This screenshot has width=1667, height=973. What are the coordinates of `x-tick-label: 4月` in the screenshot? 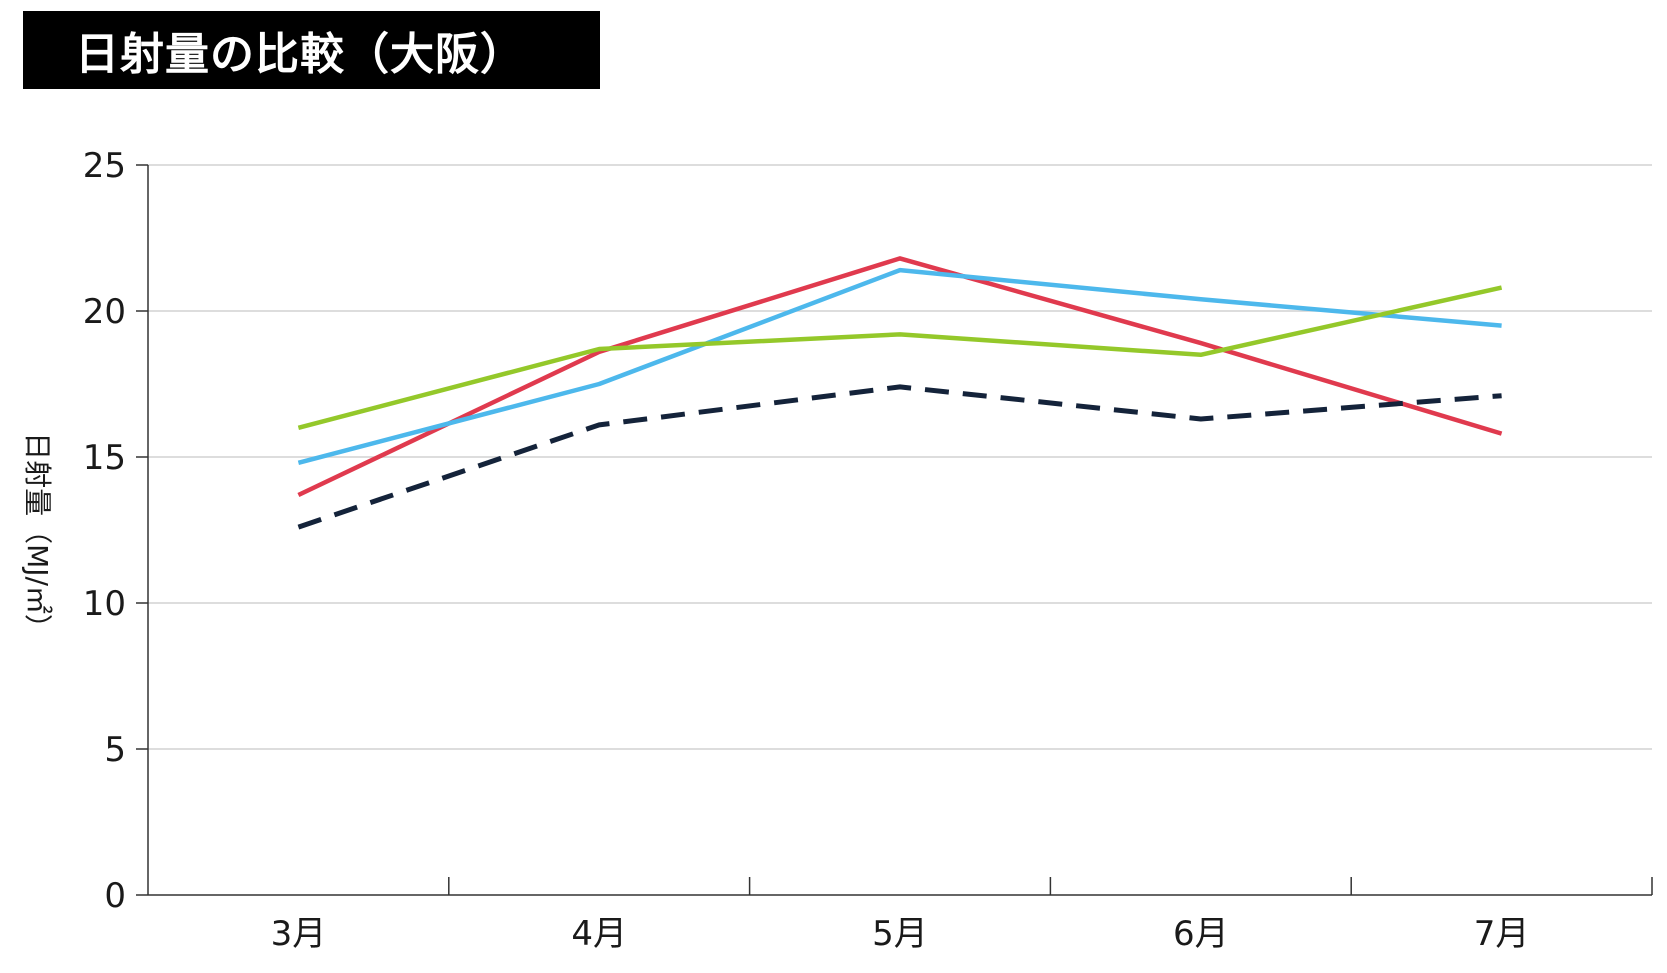 It's located at (599, 934).